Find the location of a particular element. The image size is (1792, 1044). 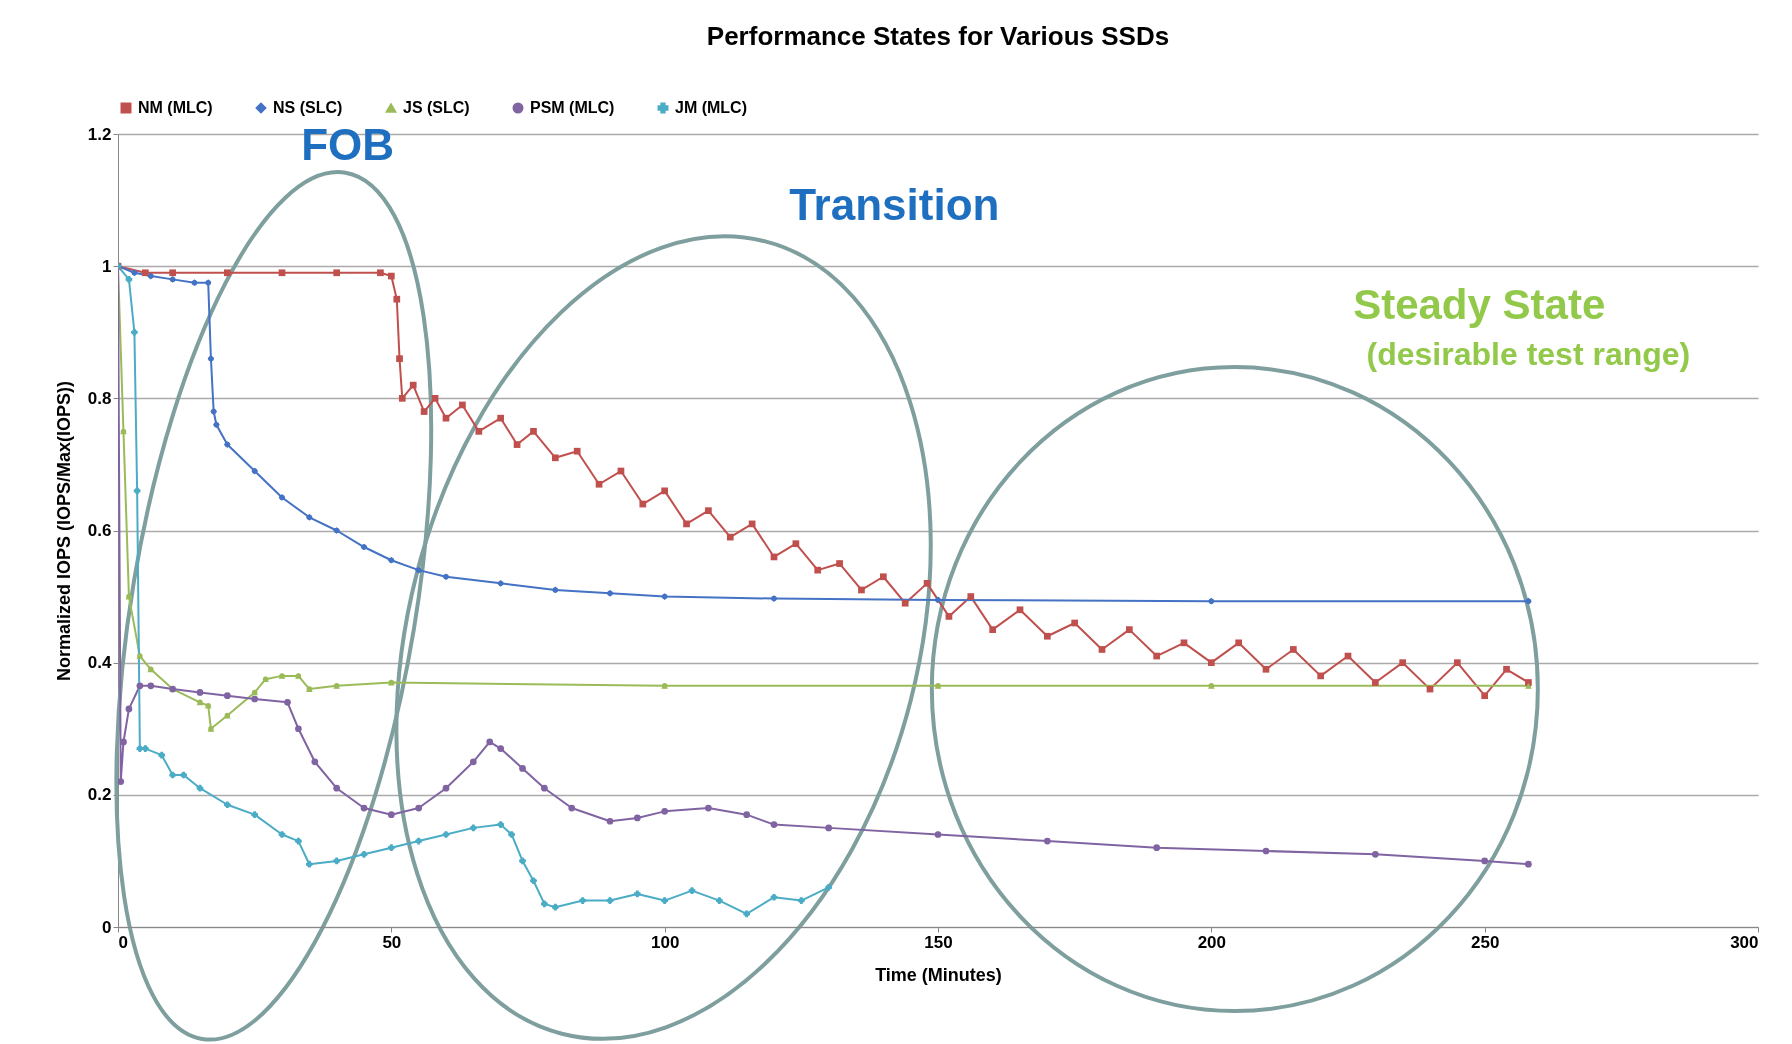

y-tick-label: 0.6 is located at coordinates (99, 530).